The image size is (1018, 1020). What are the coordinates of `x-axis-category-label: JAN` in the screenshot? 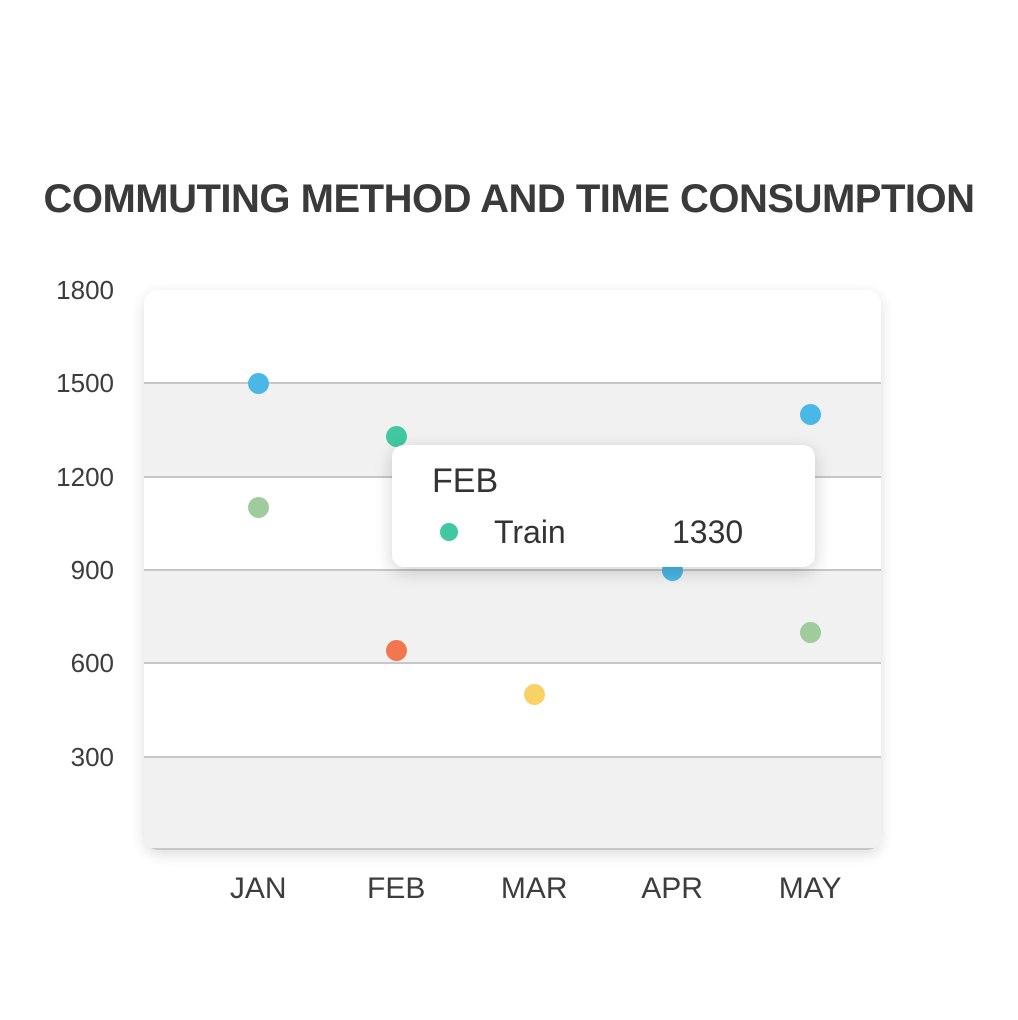 It's located at (258, 888).